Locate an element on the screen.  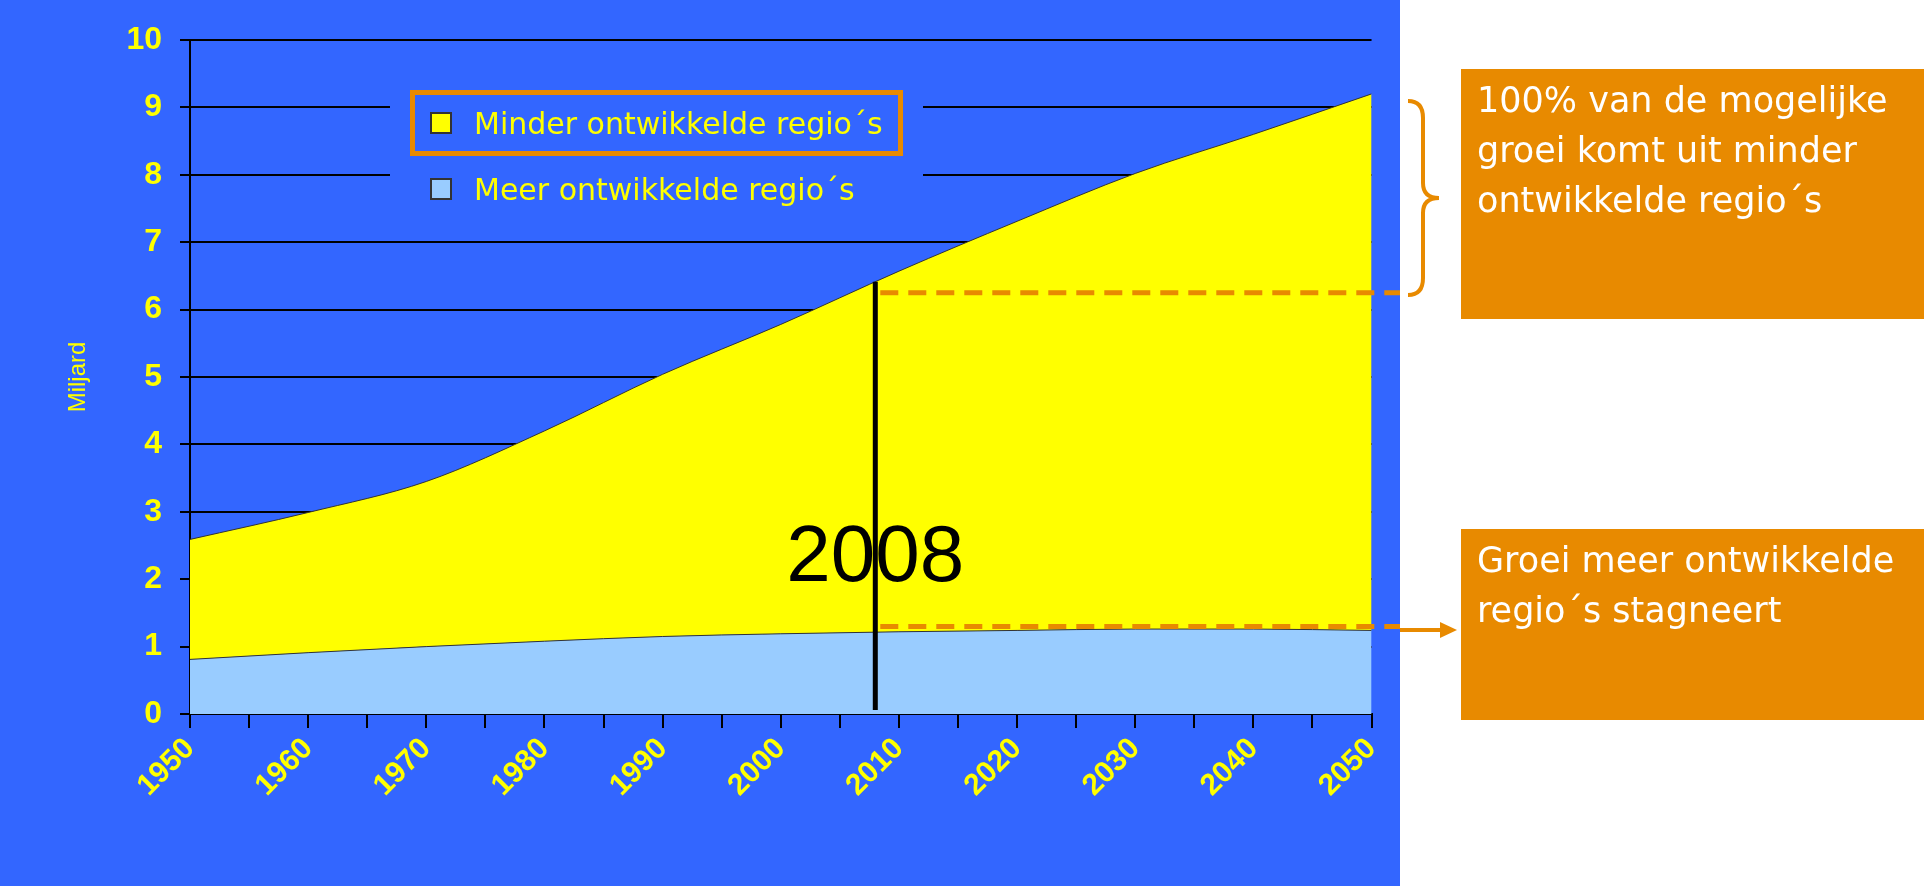
y-tick-label: 5 is located at coordinates (153, 374).